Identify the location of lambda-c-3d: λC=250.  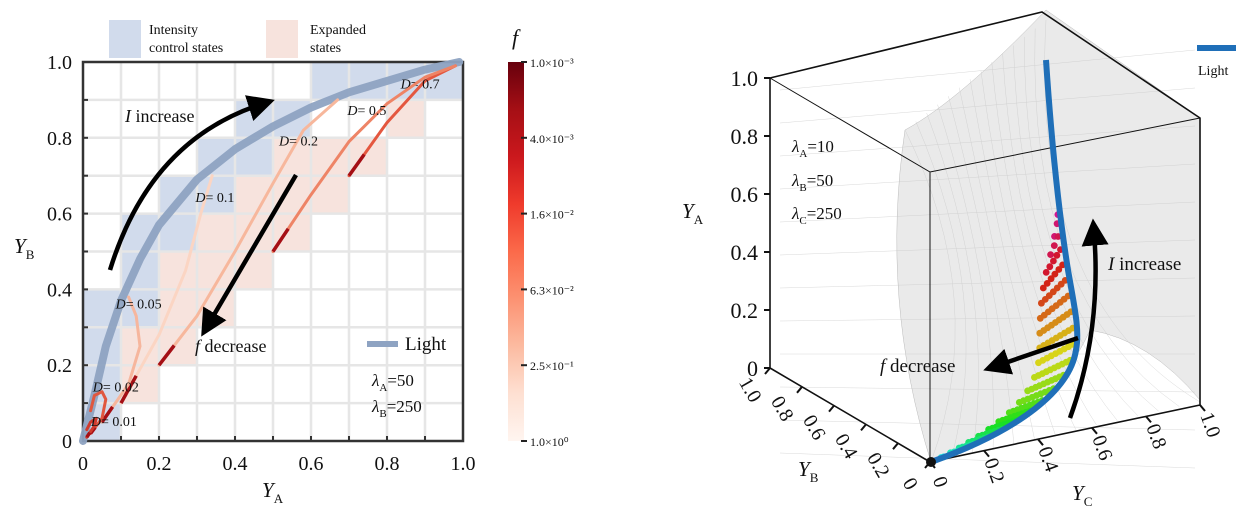
(816, 215).